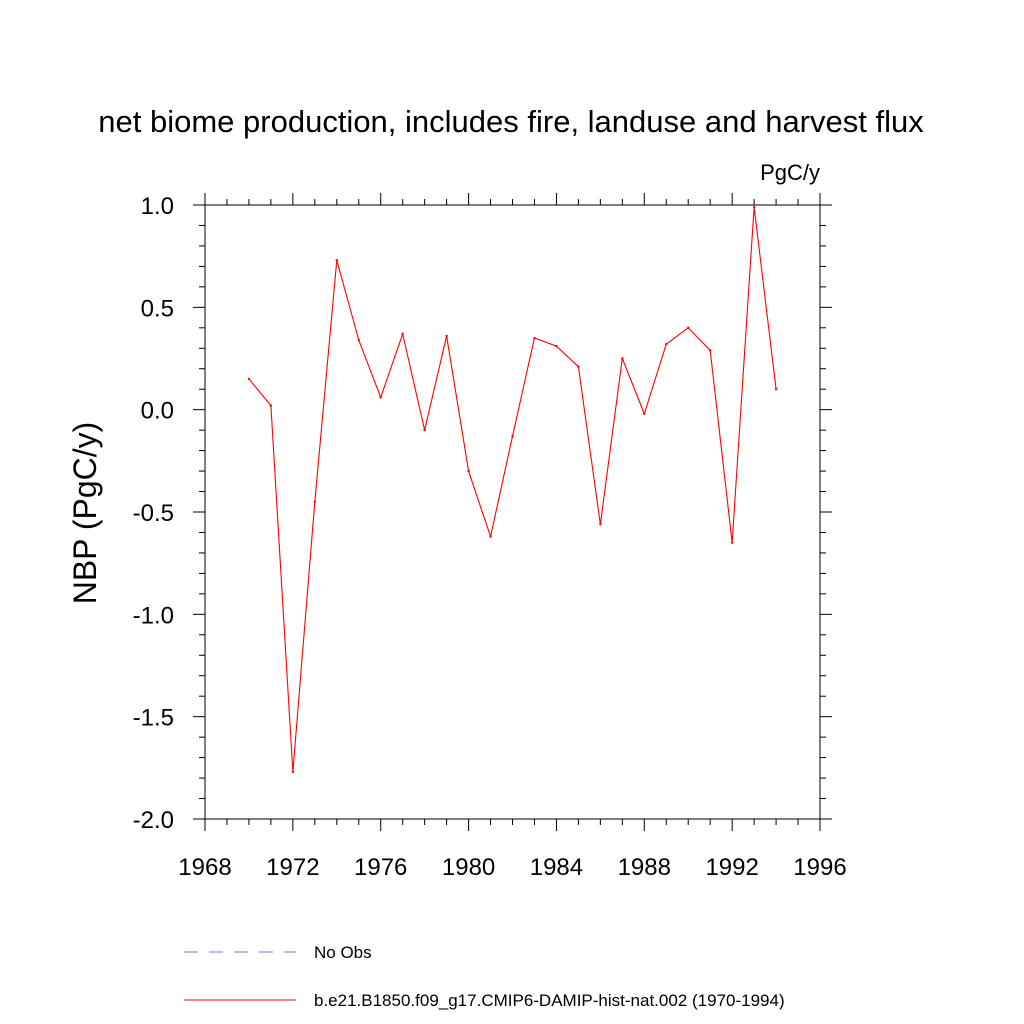 The height and width of the screenshot is (1024, 1024). Describe the element at coordinates (153, 615) in the screenshot. I see `y-tick-label: -1.0` at that location.